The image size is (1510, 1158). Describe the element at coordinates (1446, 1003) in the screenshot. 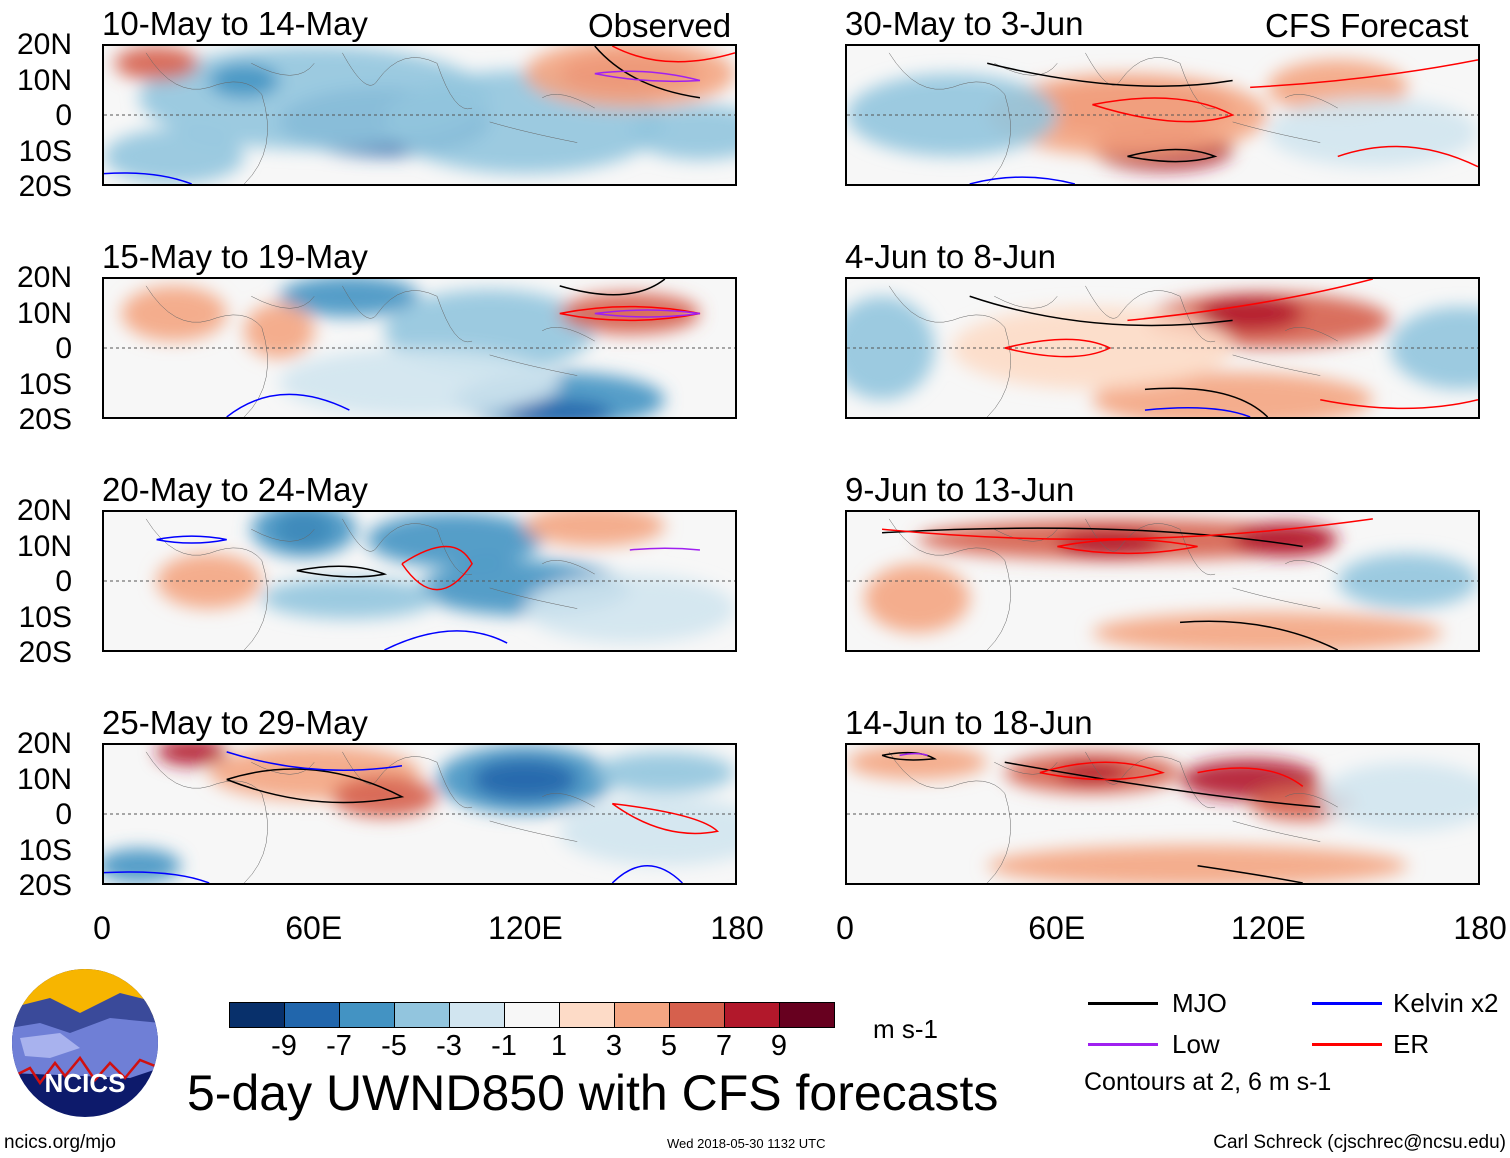

I see `legend-kelvin: Kelvin x2` at that location.